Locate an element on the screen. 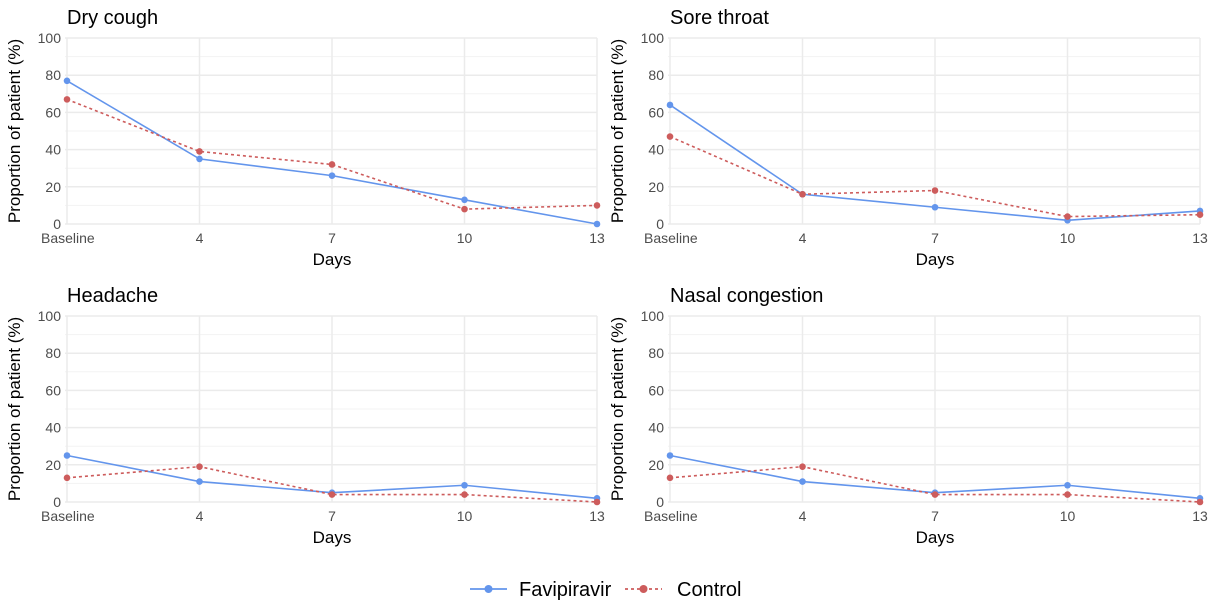 The height and width of the screenshot is (604, 1217). legend-label: Control is located at coordinates (709, 590).